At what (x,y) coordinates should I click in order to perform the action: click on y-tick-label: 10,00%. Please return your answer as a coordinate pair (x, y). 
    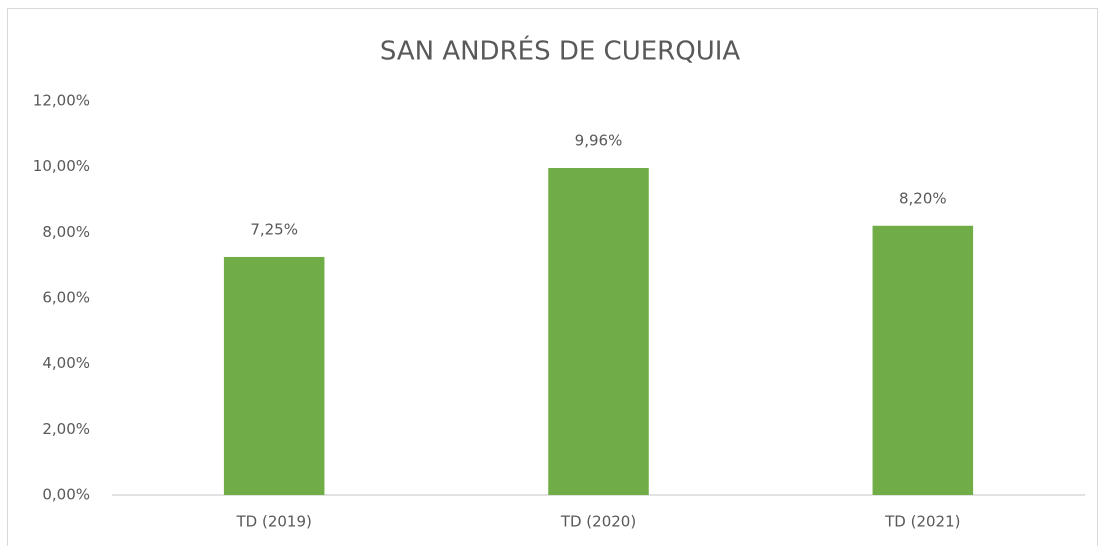
    Looking at the image, I should click on (61, 166).